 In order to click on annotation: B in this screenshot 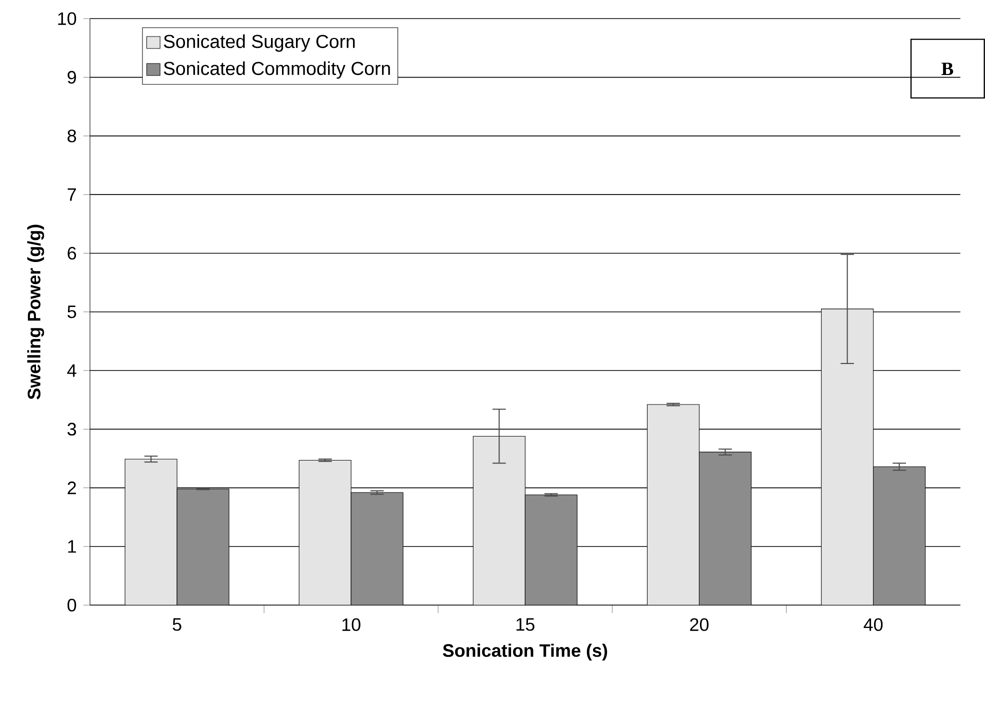, I will do `click(948, 69)`.